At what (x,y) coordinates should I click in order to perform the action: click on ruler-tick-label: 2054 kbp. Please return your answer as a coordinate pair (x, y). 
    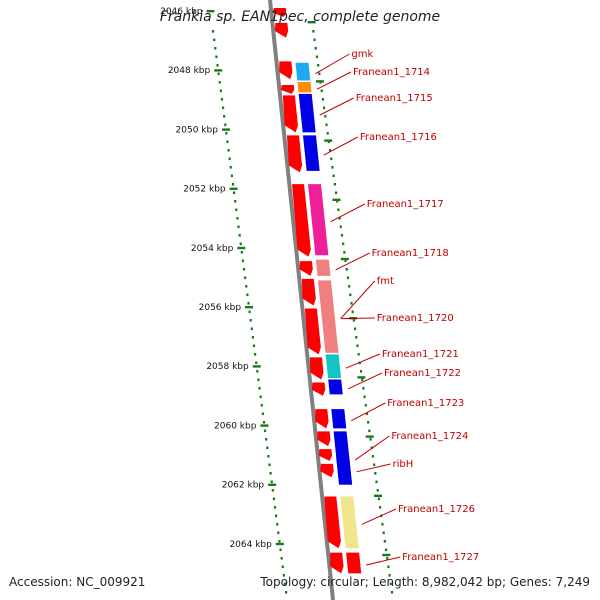
    Looking at the image, I should click on (212, 249).